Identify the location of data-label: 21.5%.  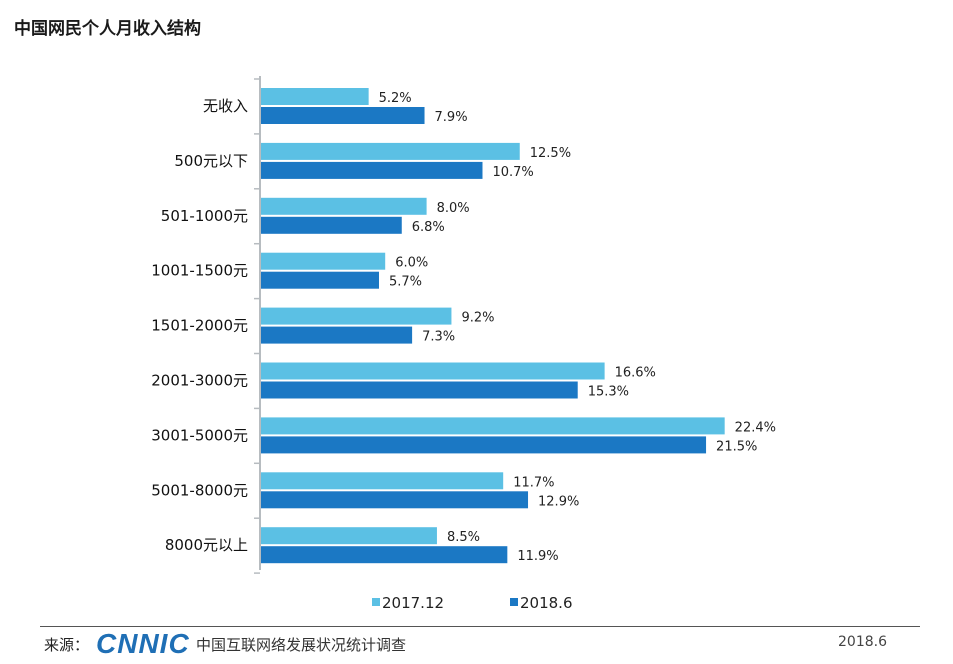
(736, 446).